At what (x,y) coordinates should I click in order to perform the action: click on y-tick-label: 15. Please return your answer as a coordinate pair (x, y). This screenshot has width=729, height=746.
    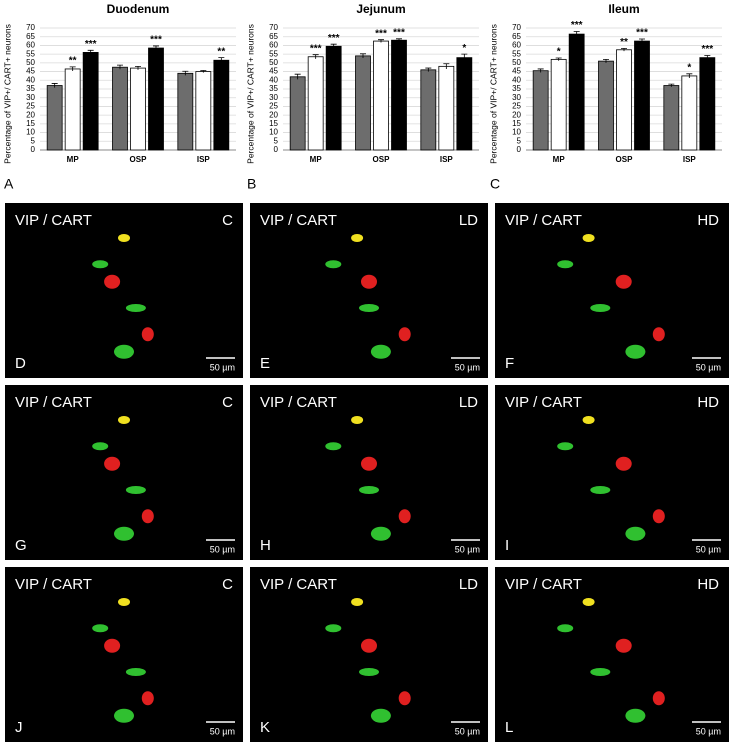
    Looking at the image, I should click on (516, 123).